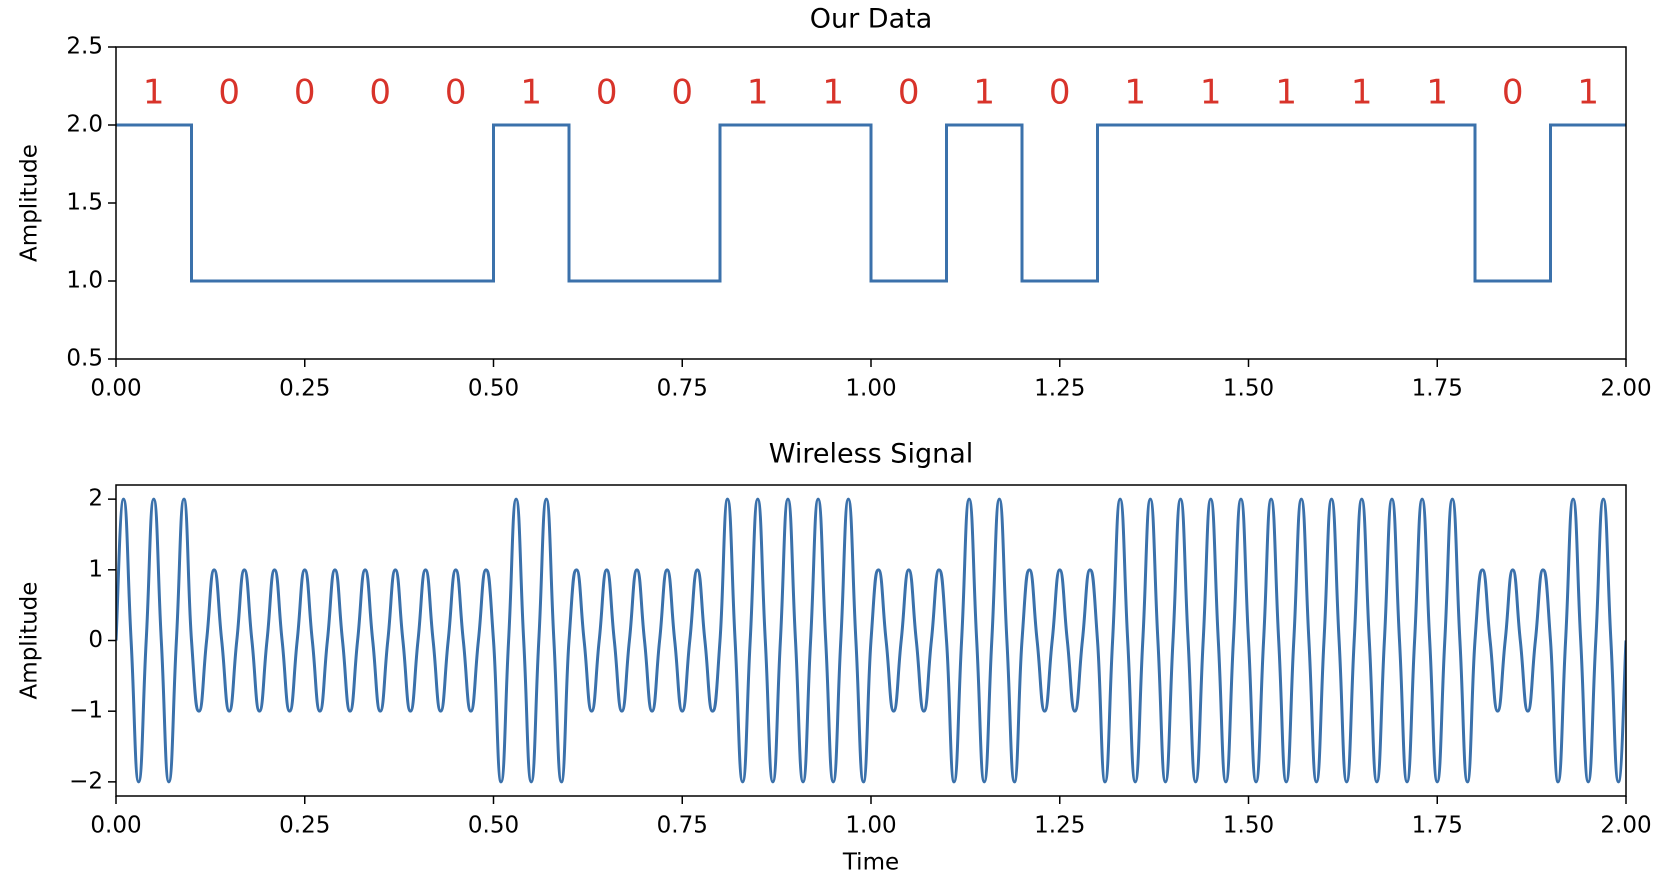 This screenshot has height=882, width=1674. What do you see at coordinates (84, 47) in the screenshot?
I see `y-tick-label: 2.5` at bounding box center [84, 47].